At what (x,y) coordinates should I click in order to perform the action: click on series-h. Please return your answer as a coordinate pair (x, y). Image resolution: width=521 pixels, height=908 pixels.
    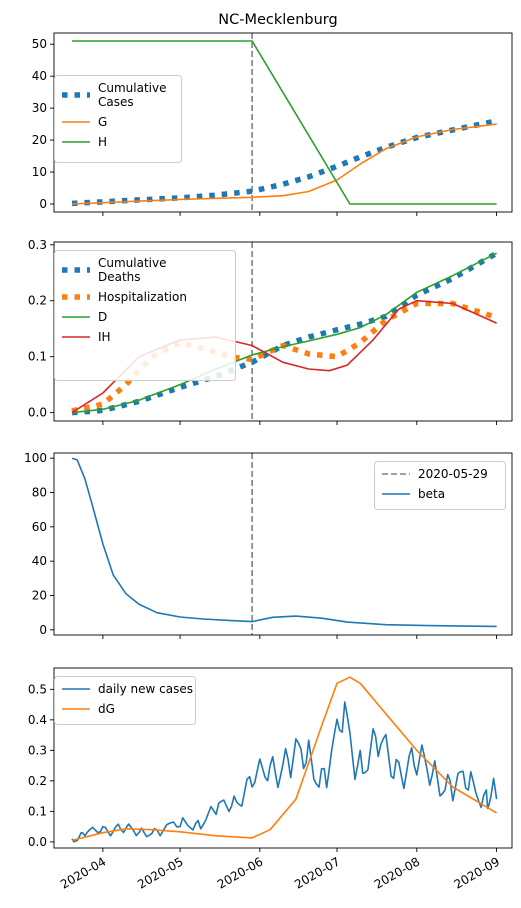
    Looking at the image, I should click on (284, 122).